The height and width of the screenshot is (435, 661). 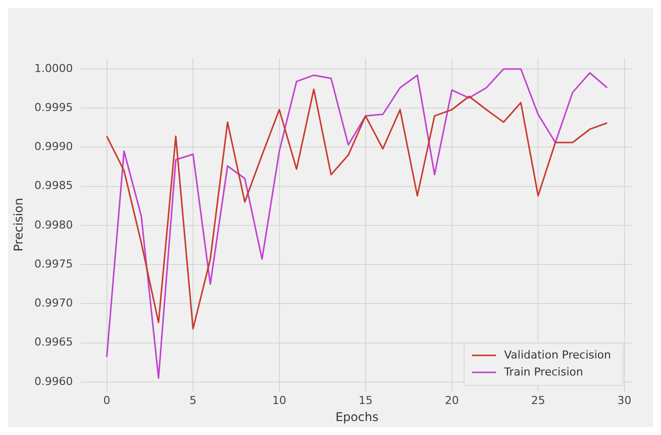 What do you see at coordinates (53, 185) in the screenshot?
I see `y-tick-label: 0.9985` at bounding box center [53, 185].